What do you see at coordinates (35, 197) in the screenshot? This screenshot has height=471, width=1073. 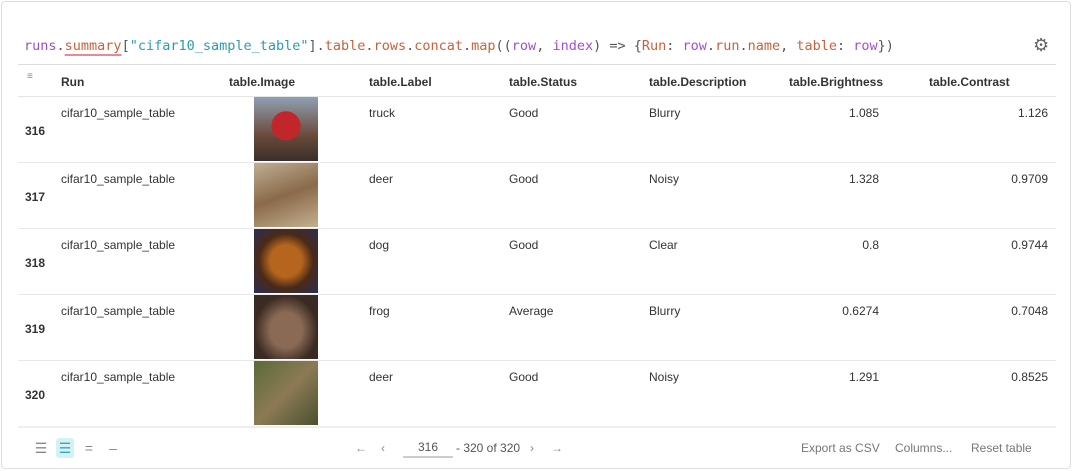 I see `row-index: 317` at bounding box center [35, 197].